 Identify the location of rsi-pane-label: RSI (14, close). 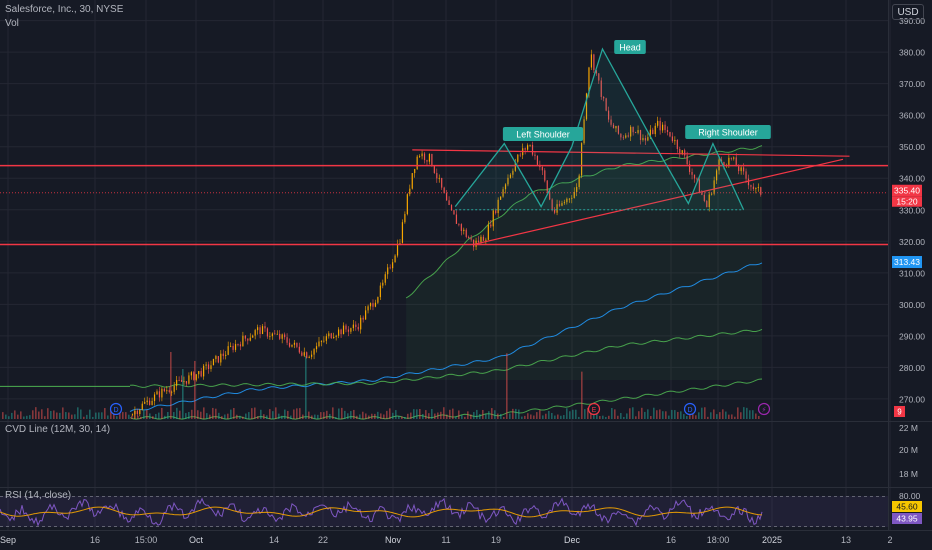
(38, 495).